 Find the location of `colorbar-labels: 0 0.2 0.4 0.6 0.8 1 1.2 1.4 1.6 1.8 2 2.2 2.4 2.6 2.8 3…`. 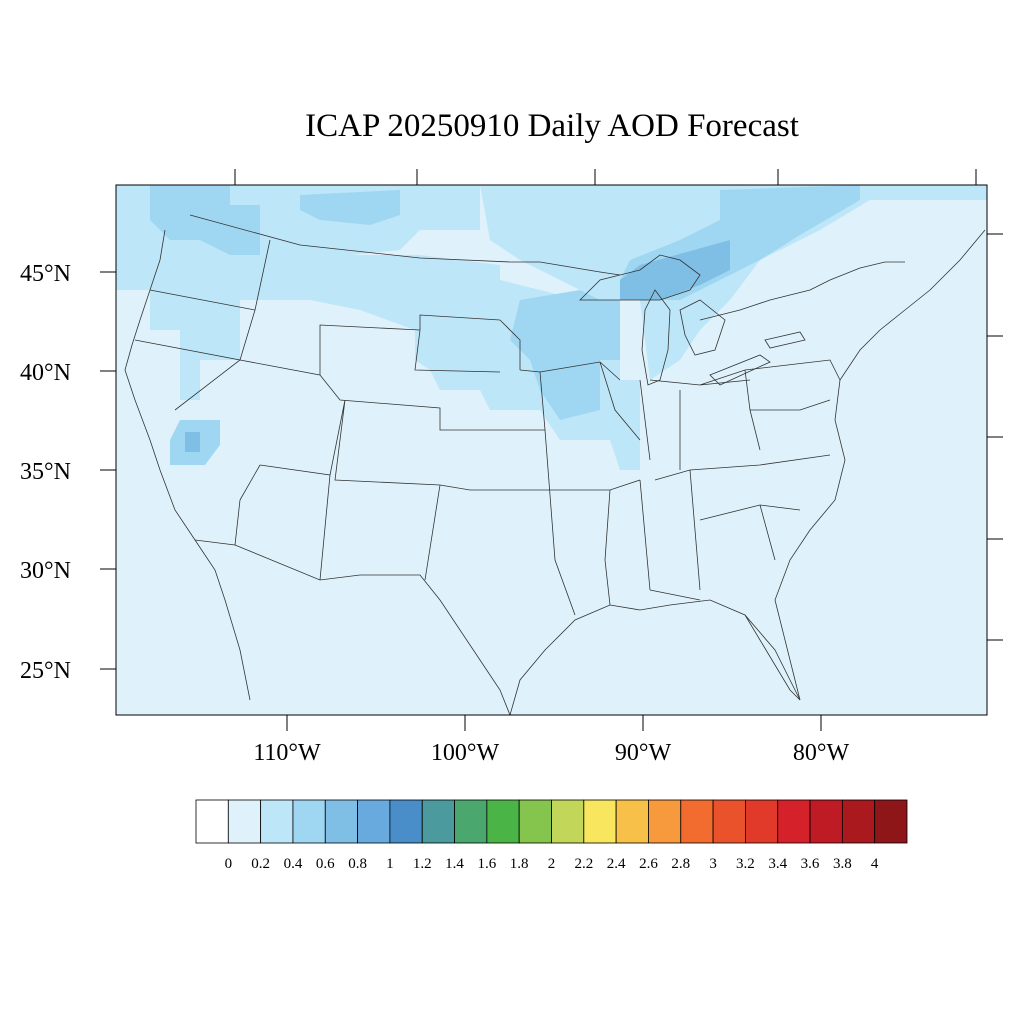

colorbar-labels: 0 0.2 0.4 0.6 0.8 1 1.2 1.4 1.6 1.8 2 2.2 2.4 2.6 2.8 3… is located at coordinates (552, 864).